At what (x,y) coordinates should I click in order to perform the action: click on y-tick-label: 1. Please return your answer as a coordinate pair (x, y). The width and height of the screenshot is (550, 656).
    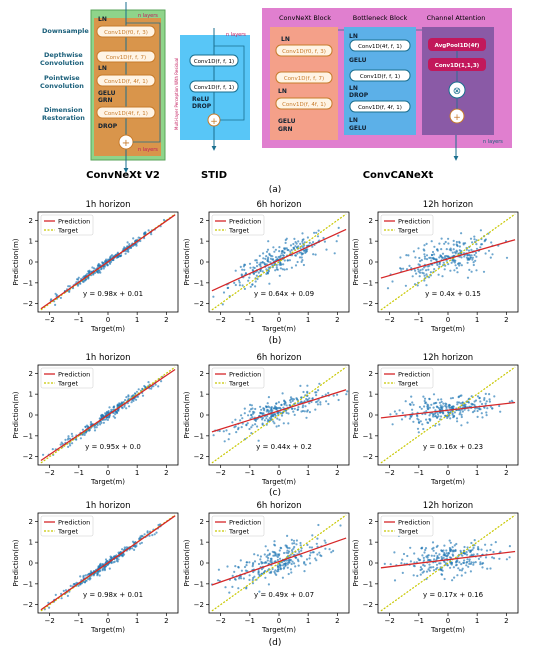
    Looking at the image, I should click on (371, 242).